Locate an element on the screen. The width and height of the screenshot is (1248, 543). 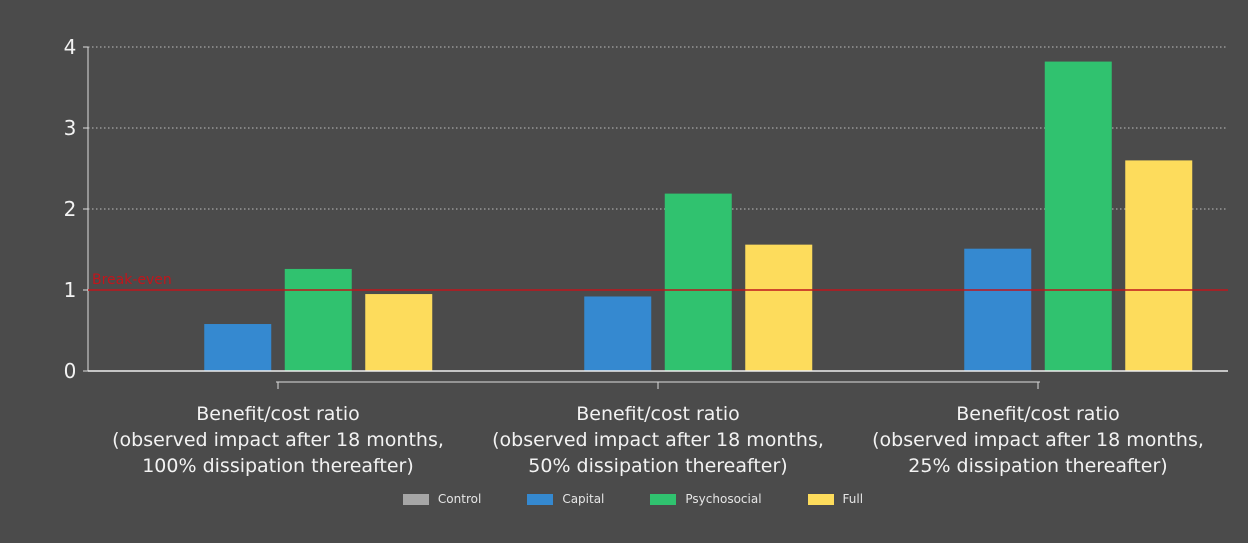
y-tick-label: 2 is located at coordinates (70, 209).